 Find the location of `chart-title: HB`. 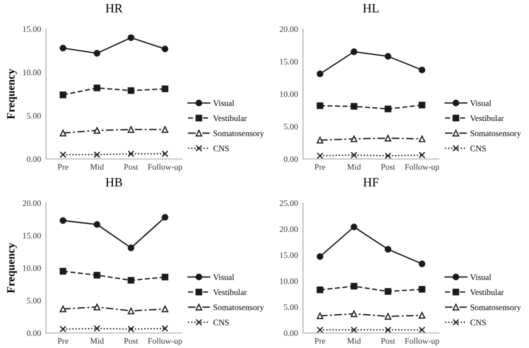

chart-title: HB is located at coordinates (114, 182).